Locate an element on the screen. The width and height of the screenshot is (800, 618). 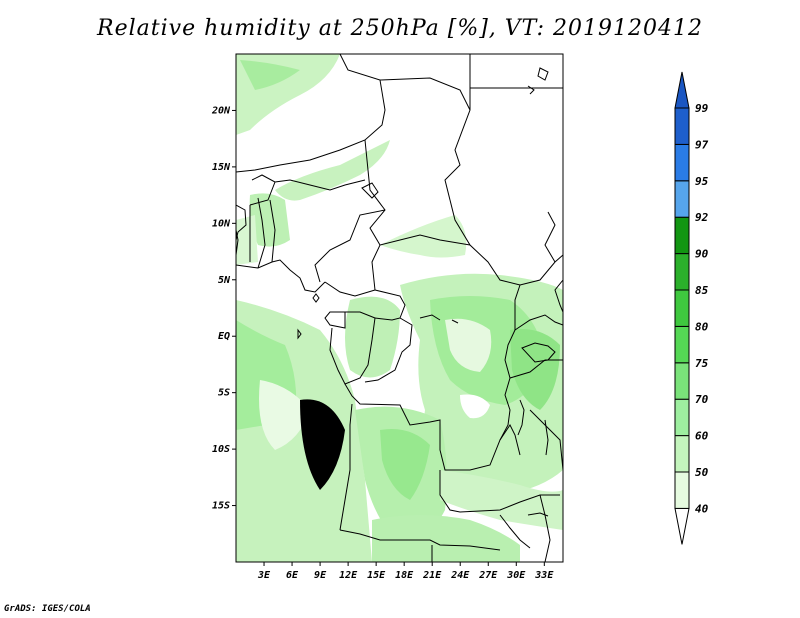
lat-tick-label: 20N is located at coordinates (221, 110).